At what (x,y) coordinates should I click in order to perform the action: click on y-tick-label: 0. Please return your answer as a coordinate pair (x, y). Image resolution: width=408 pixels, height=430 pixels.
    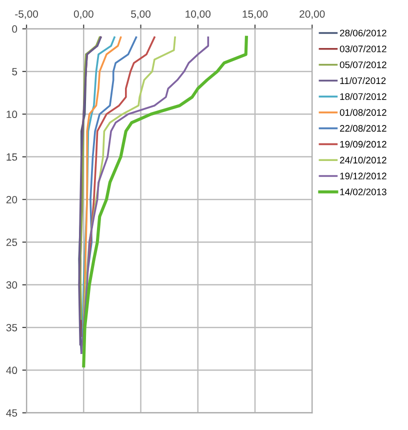
    Looking at the image, I should click on (15, 29).